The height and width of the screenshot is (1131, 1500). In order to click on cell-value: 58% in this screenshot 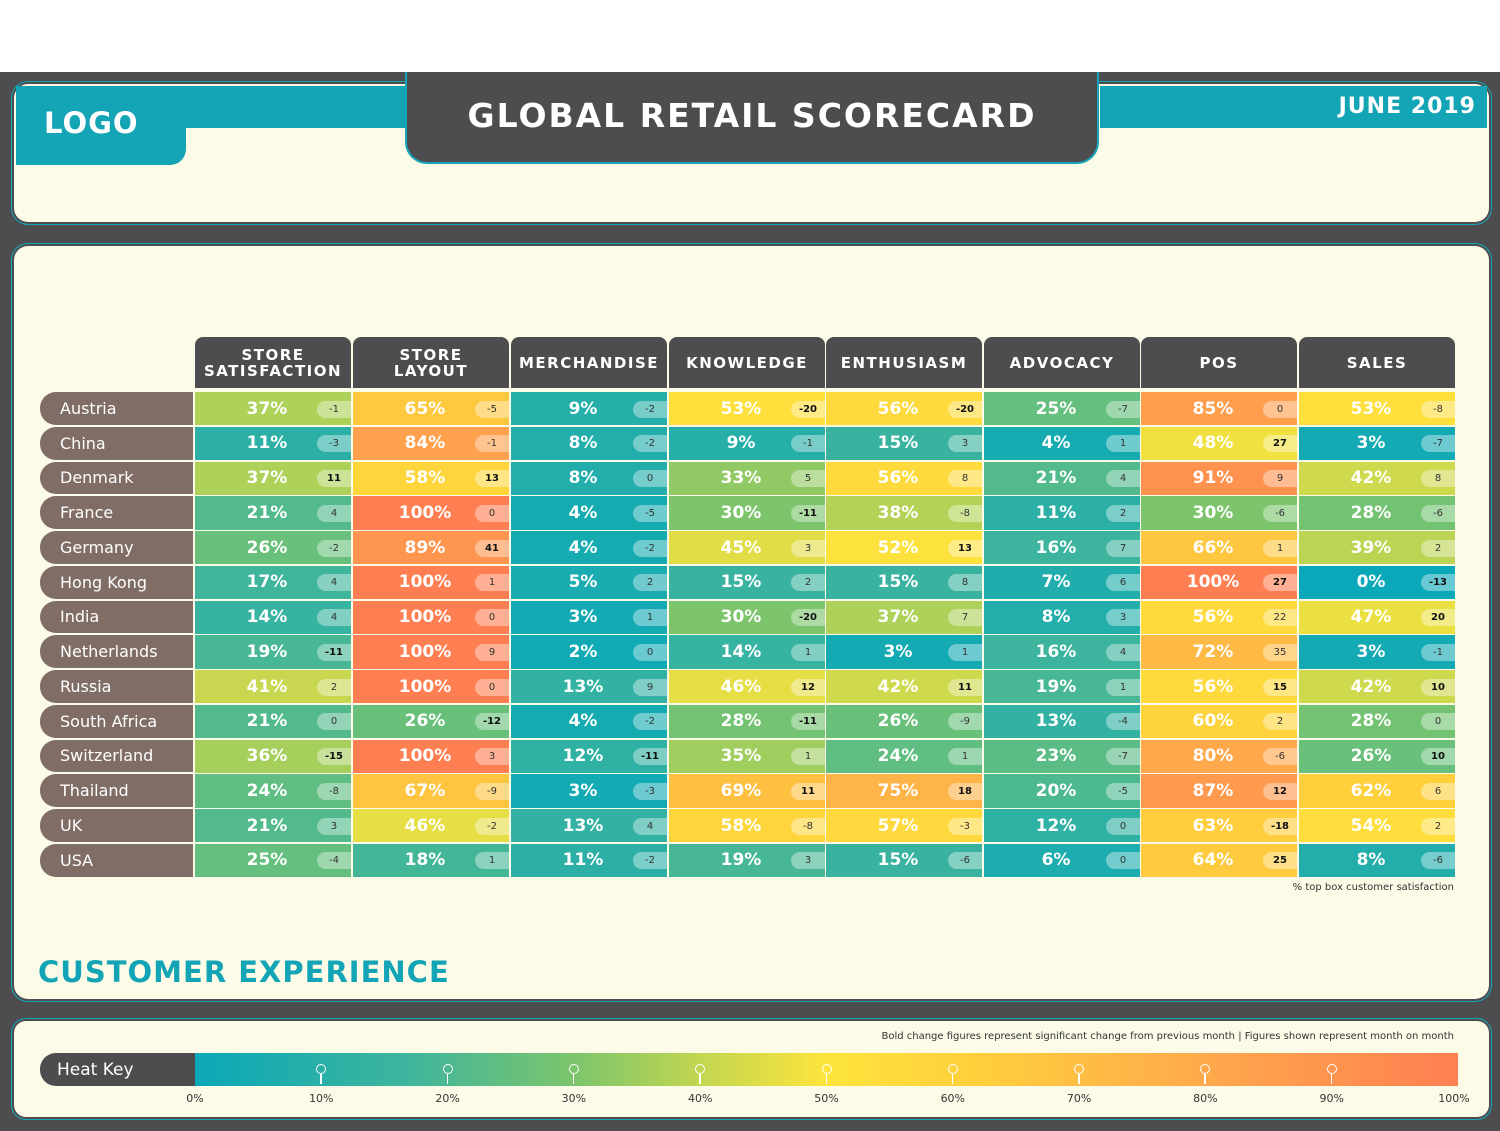, I will do `click(425, 478)`.